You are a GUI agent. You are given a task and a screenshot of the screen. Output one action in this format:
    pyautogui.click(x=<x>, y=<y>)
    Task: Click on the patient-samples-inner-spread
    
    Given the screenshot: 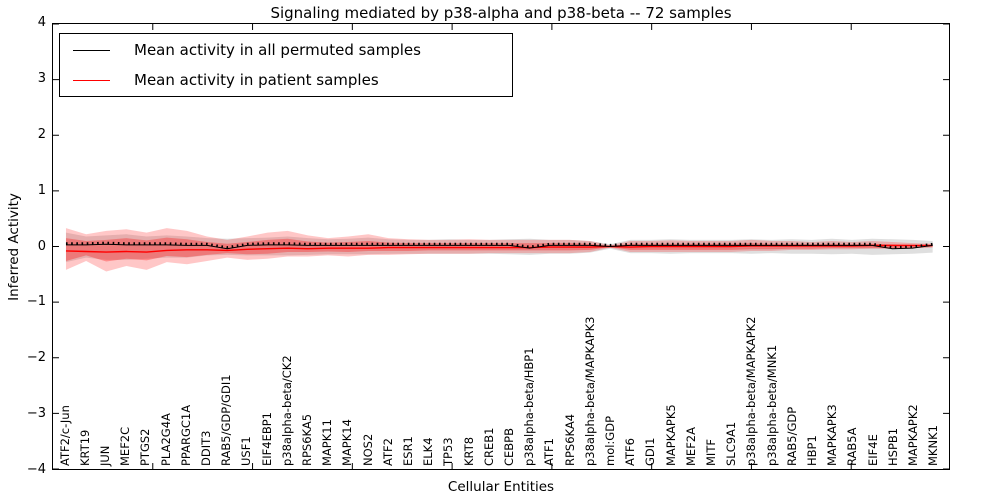 What is the action you would take?
    pyautogui.click(x=499, y=249)
    